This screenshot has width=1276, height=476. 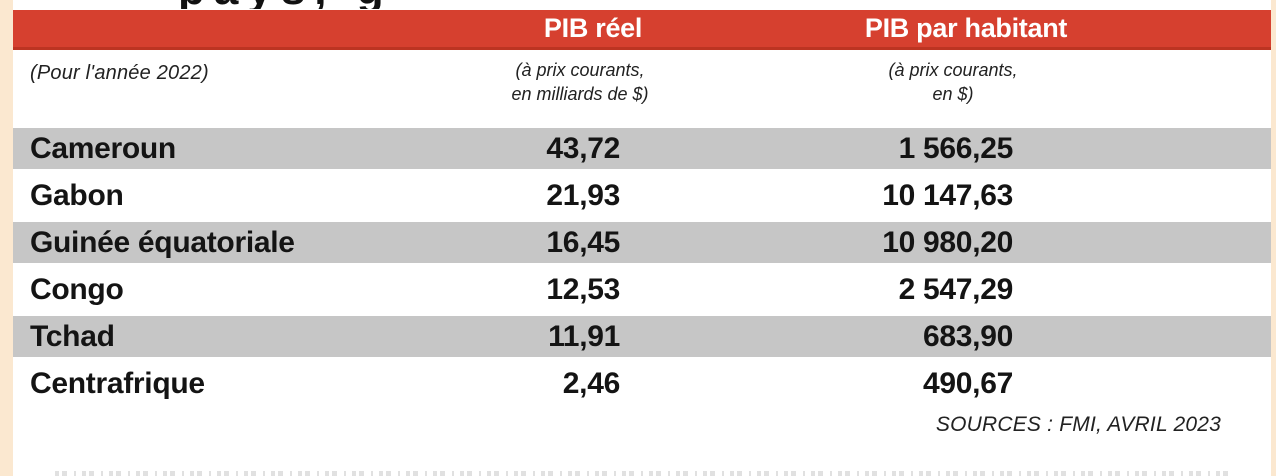 What do you see at coordinates (642, 148) in the screenshot?
I see `table-row: Cameroun 43,72 1 566,25` at bounding box center [642, 148].